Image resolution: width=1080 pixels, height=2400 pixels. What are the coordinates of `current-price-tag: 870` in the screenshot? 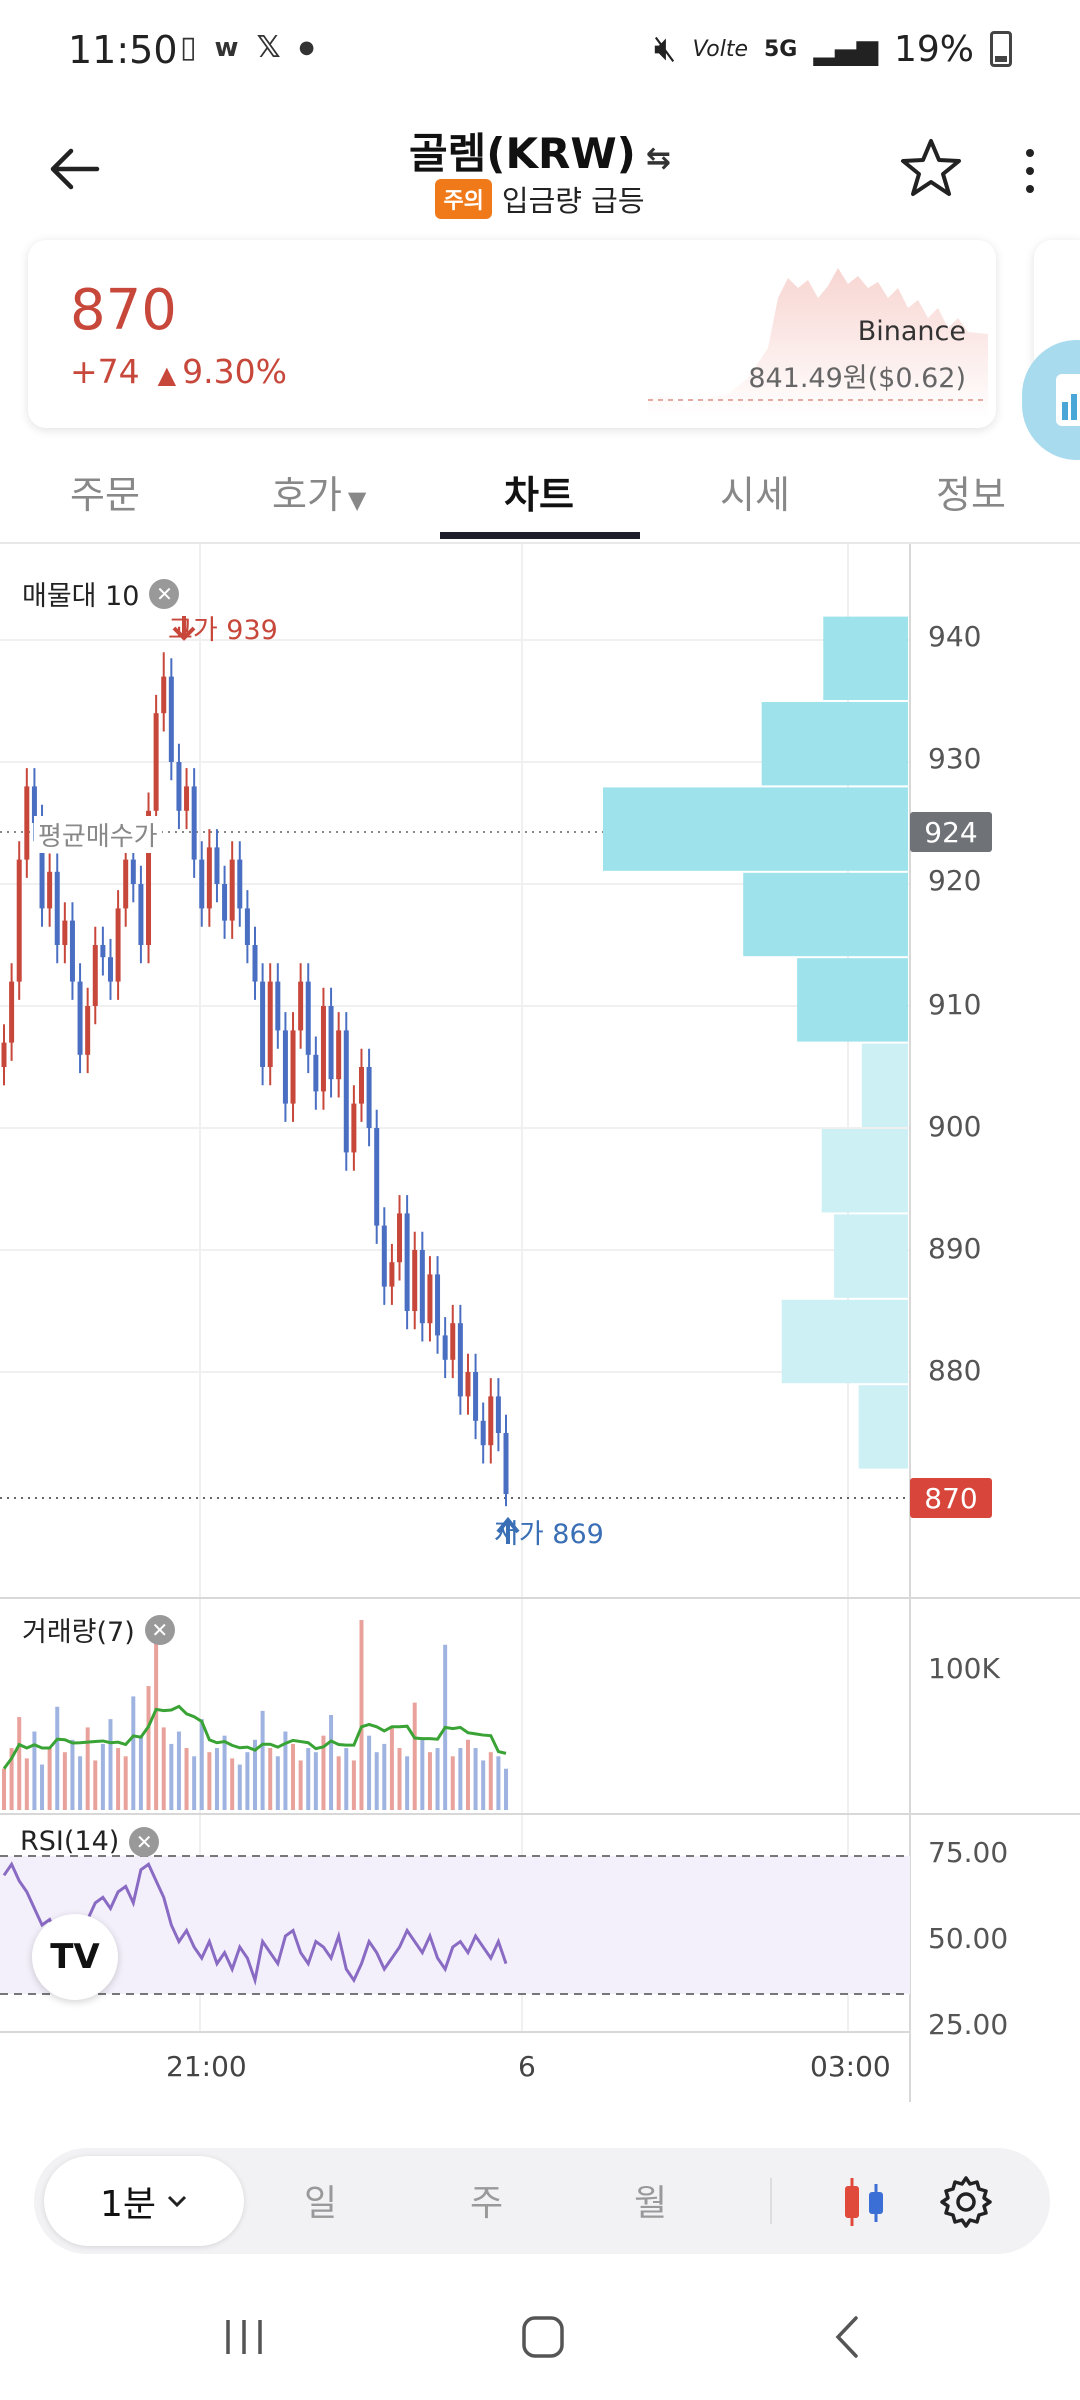 It's located at (951, 1498).